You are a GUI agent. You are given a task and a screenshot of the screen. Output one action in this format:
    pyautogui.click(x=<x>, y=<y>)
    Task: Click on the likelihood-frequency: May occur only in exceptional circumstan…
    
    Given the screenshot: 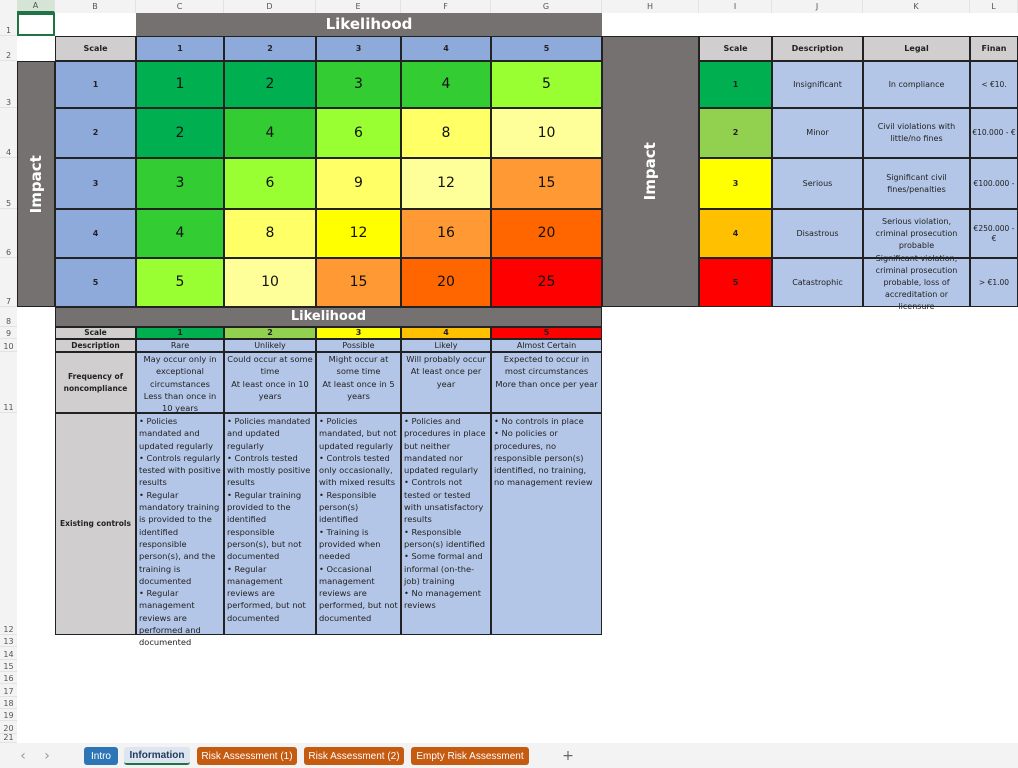 What is the action you would take?
    pyautogui.click(x=180, y=382)
    